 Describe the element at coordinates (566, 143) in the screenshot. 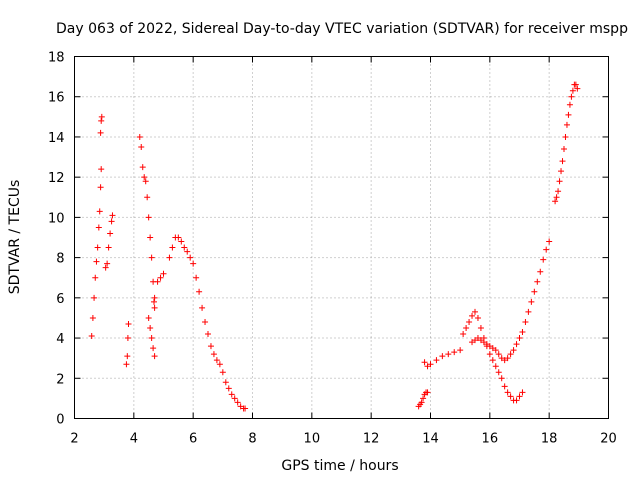

I see `series-arc11` at that location.